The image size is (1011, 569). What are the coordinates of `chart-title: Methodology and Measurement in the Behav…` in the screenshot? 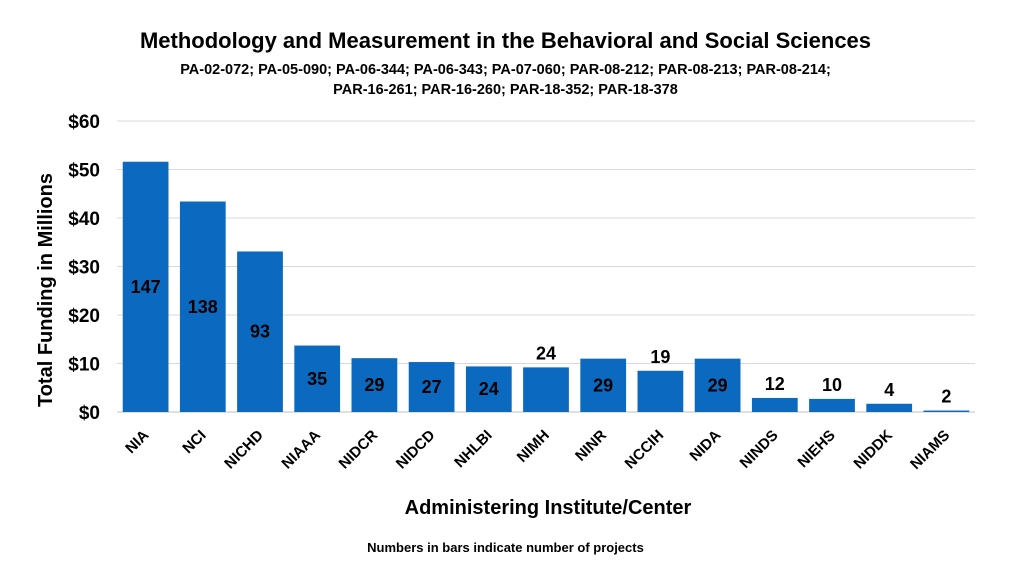 It's located at (505, 40).